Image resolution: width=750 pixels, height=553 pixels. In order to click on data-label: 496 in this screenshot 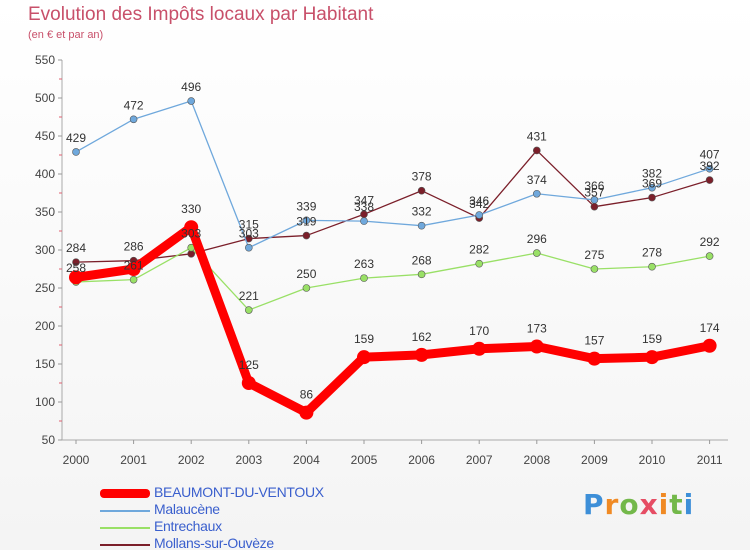, I will do `click(191, 87)`.